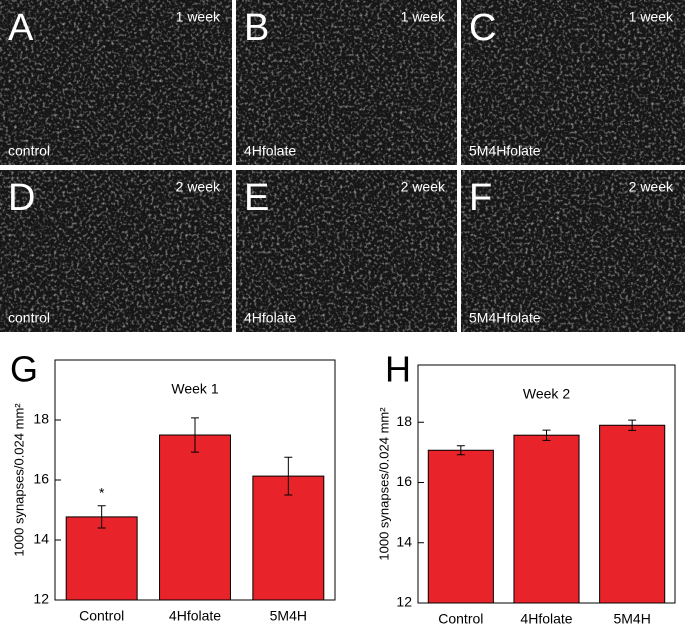  I want to click on panel-letter: G, so click(24, 369).